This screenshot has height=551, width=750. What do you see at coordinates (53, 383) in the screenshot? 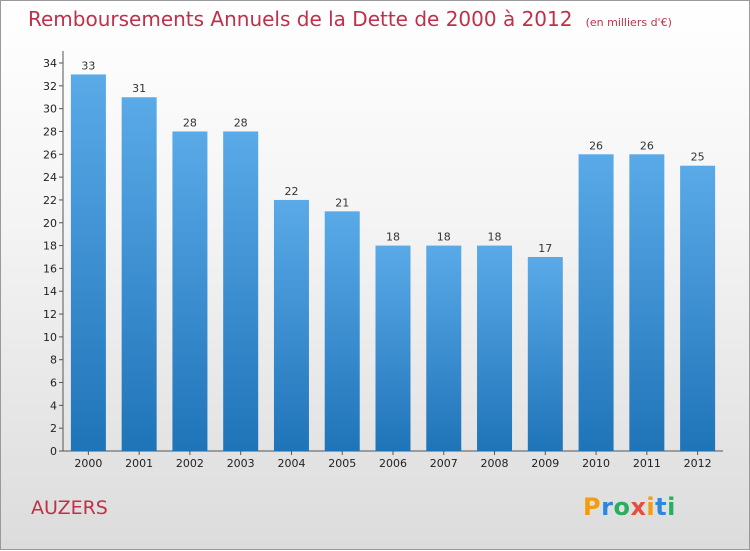
I see `y-tick-label: 6` at bounding box center [53, 383].